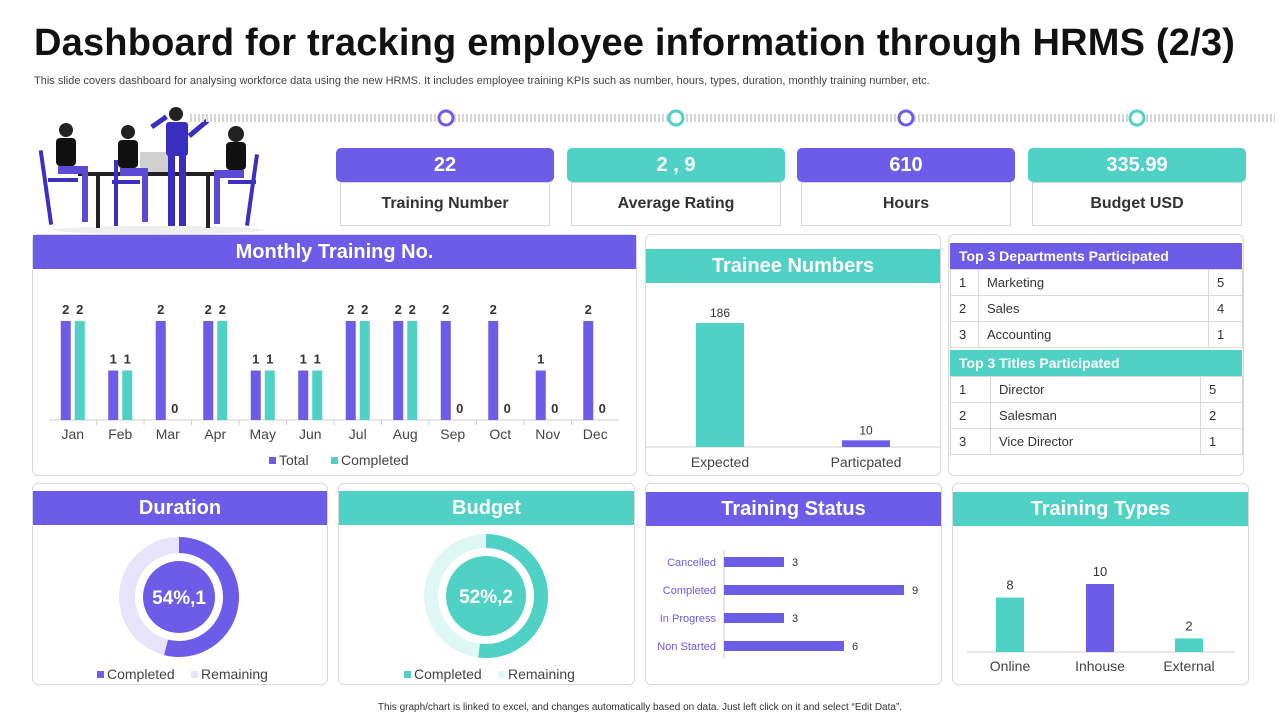 The image size is (1280, 720). Describe the element at coordinates (486, 508) in the screenshot. I see `budget-header: Budget` at that location.